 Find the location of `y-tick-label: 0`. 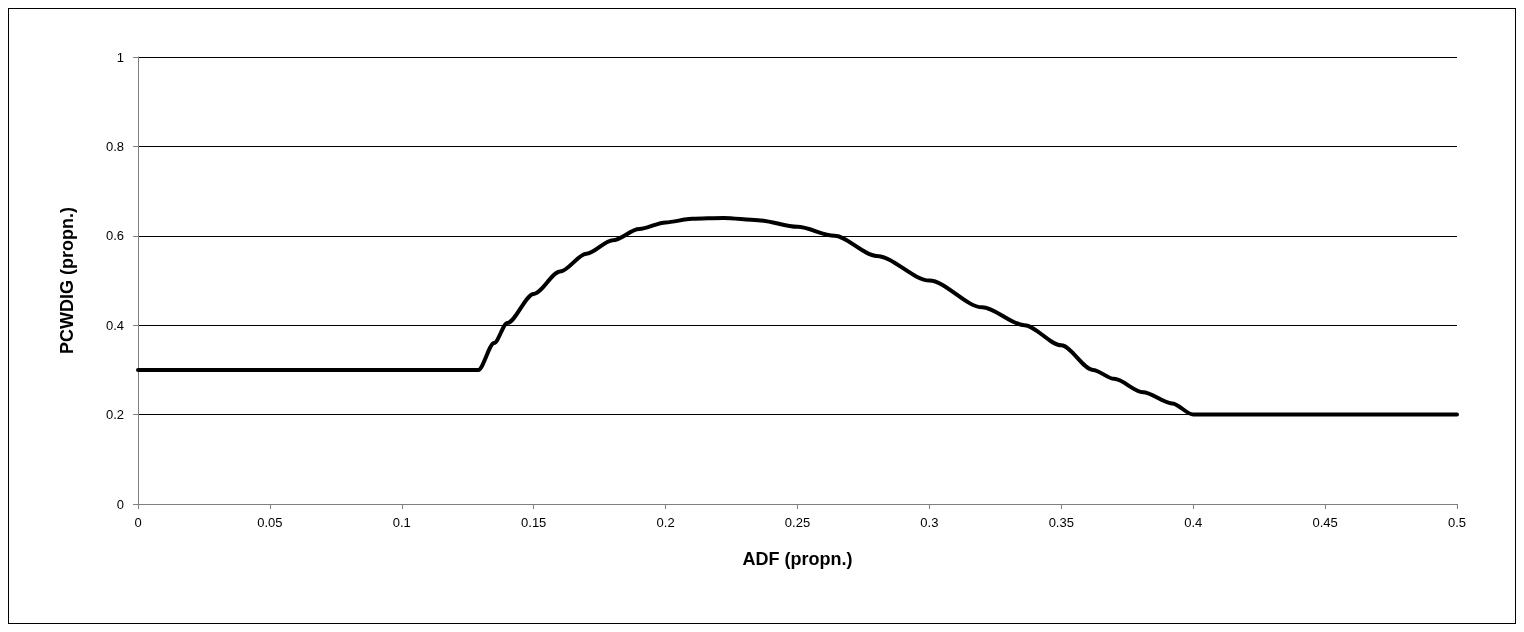

y-tick-label: 0 is located at coordinates (120, 504).